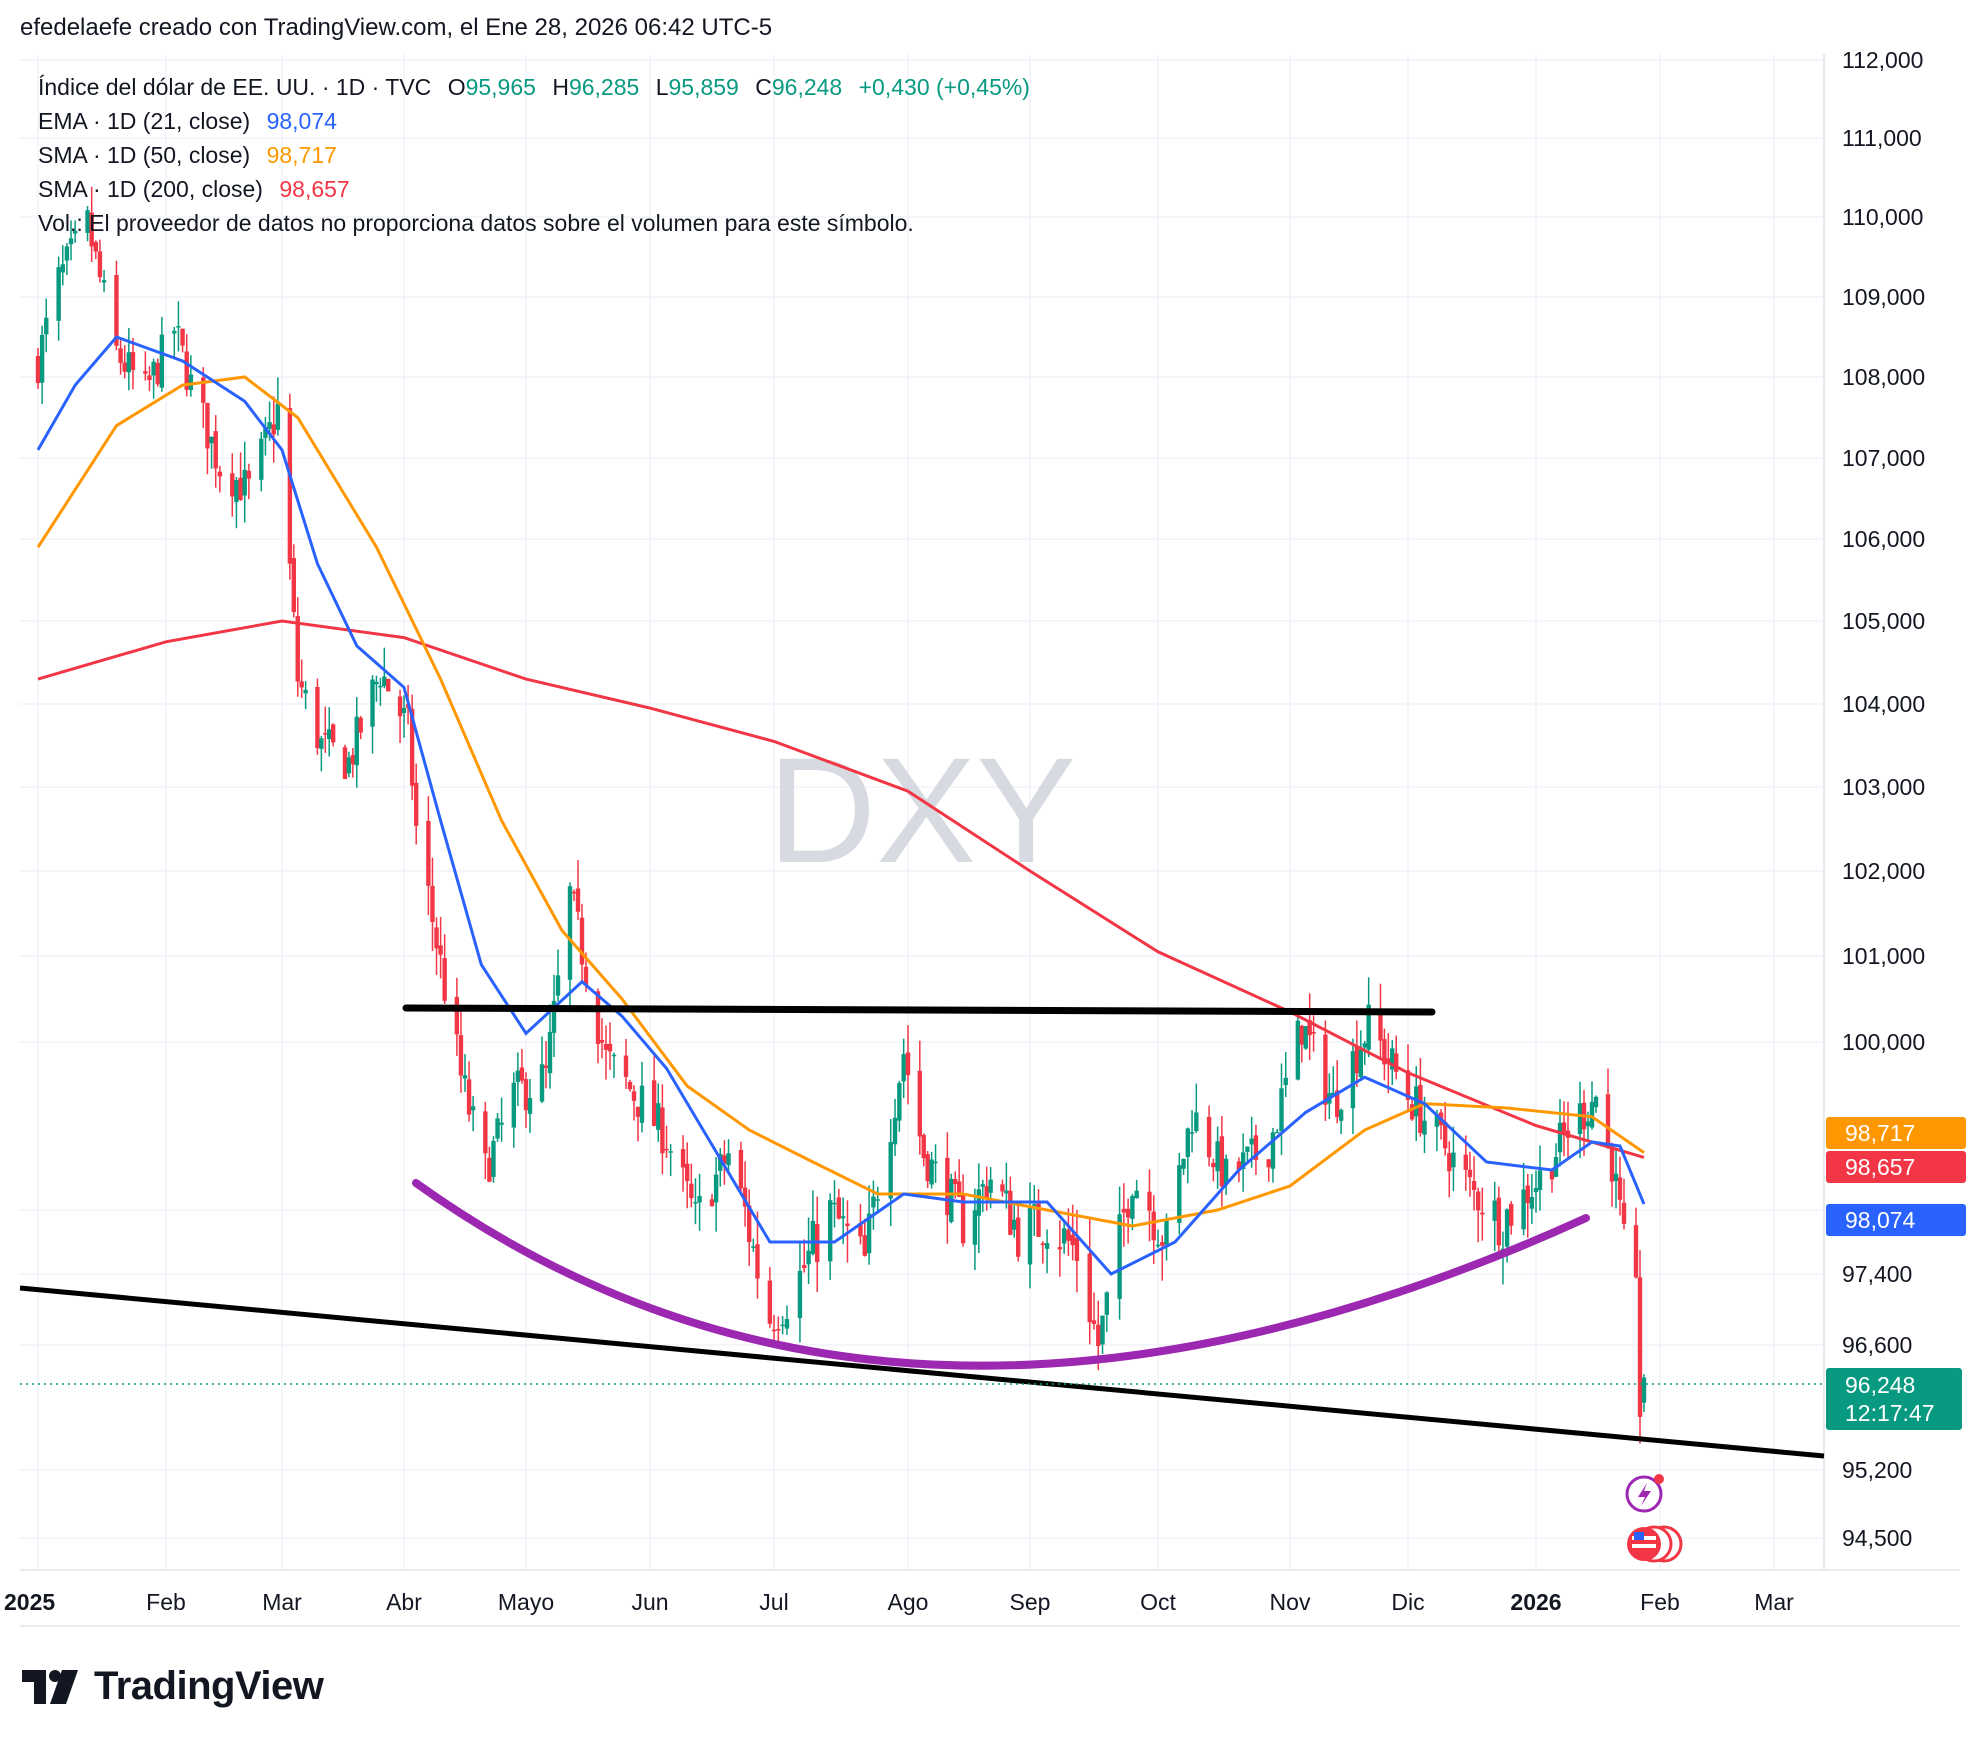 The image size is (1980, 1740). I want to click on legend-change: +0,430 (+0,45%), so click(944, 87).